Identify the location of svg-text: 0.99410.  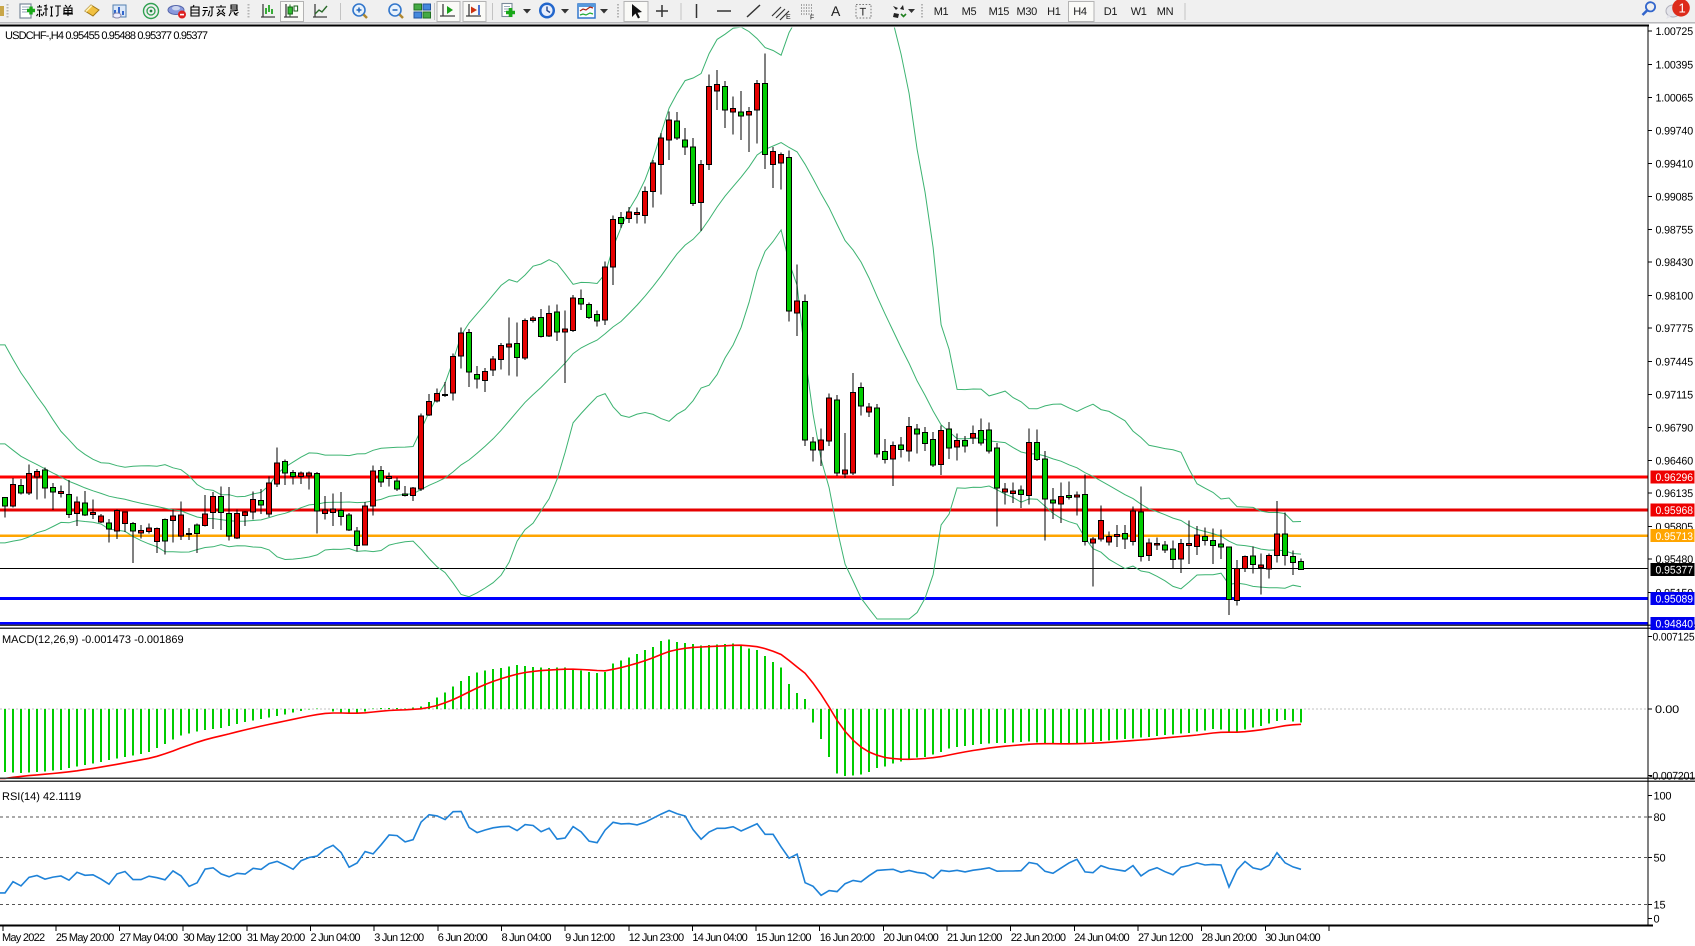
(1675, 165).